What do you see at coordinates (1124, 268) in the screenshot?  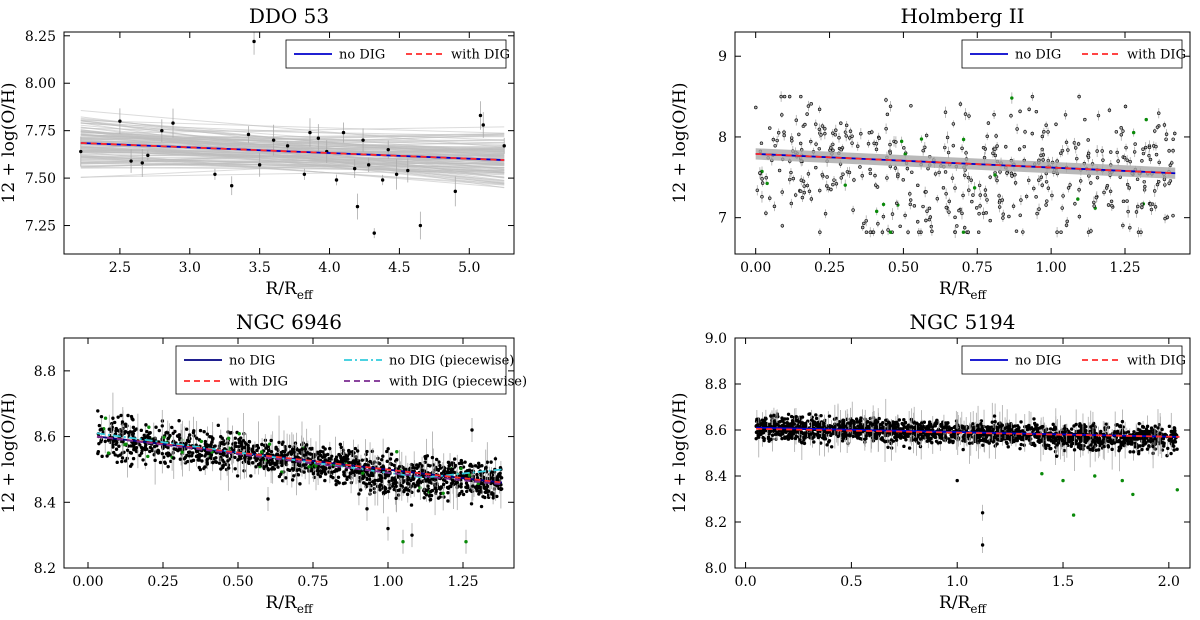 I see `x-tick-label: 1.25` at bounding box center [1124, 268].